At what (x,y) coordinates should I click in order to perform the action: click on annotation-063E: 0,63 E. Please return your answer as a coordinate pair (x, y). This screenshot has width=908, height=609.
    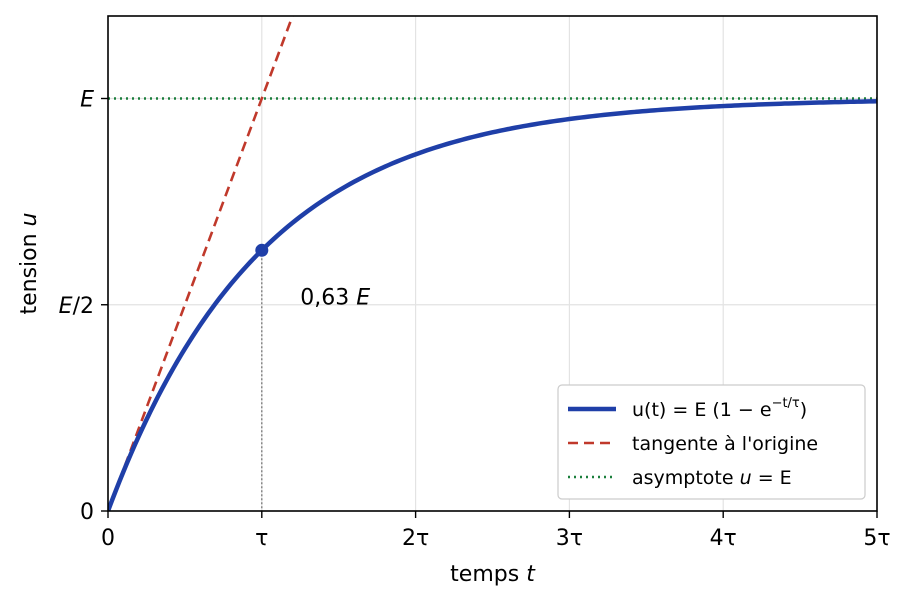
    Looking at the image, I should click on (335, 298).